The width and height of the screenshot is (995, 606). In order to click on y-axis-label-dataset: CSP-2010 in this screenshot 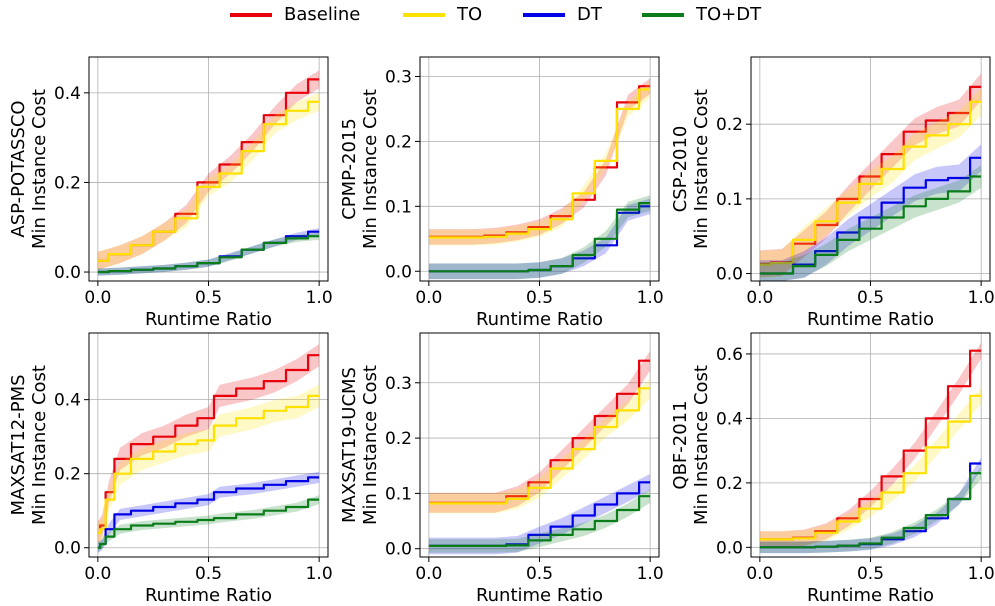, I will do `click(680, 169)`.